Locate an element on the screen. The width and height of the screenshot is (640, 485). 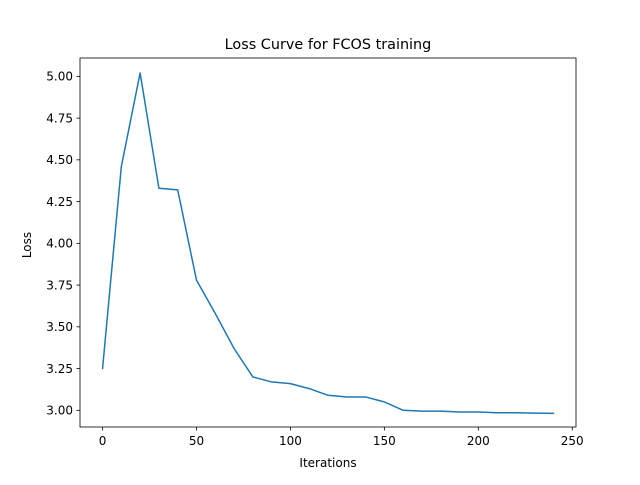
y-tick-label: 4.25 is located at coordinates (59, 202).